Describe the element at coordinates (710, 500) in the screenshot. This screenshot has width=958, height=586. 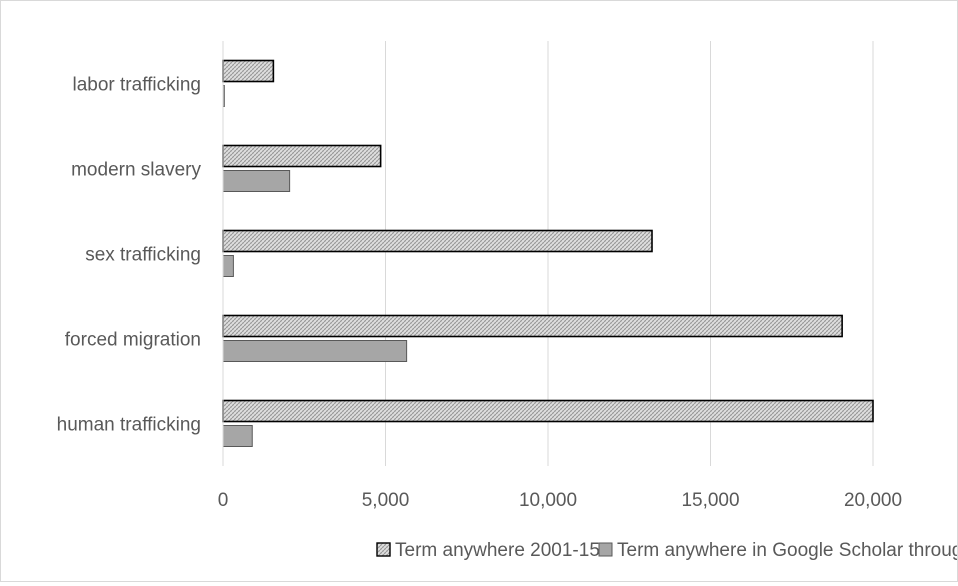
I see `x-tick-label: 15,000` at that location.